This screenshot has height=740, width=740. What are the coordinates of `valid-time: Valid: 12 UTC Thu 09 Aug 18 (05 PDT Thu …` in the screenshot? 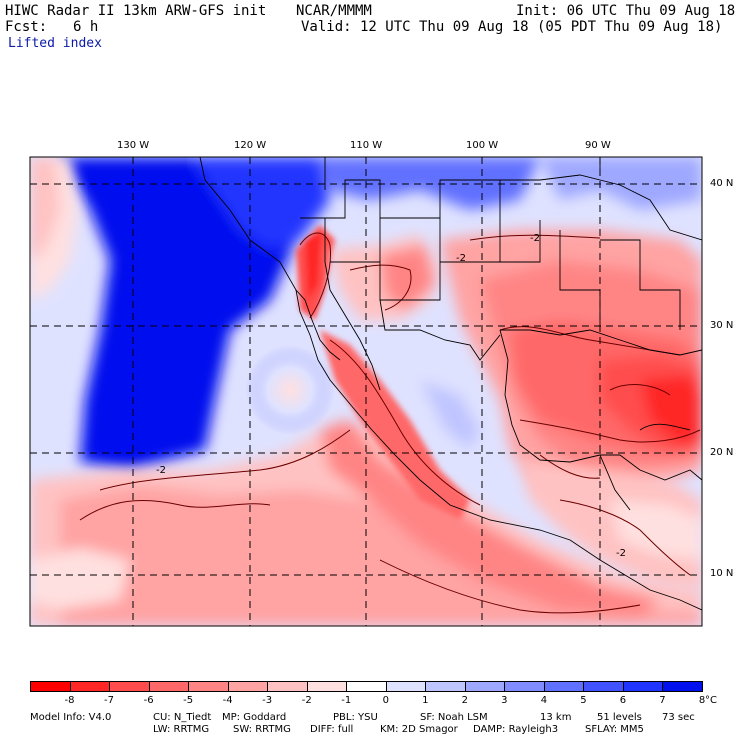 It's located at (512, 27).